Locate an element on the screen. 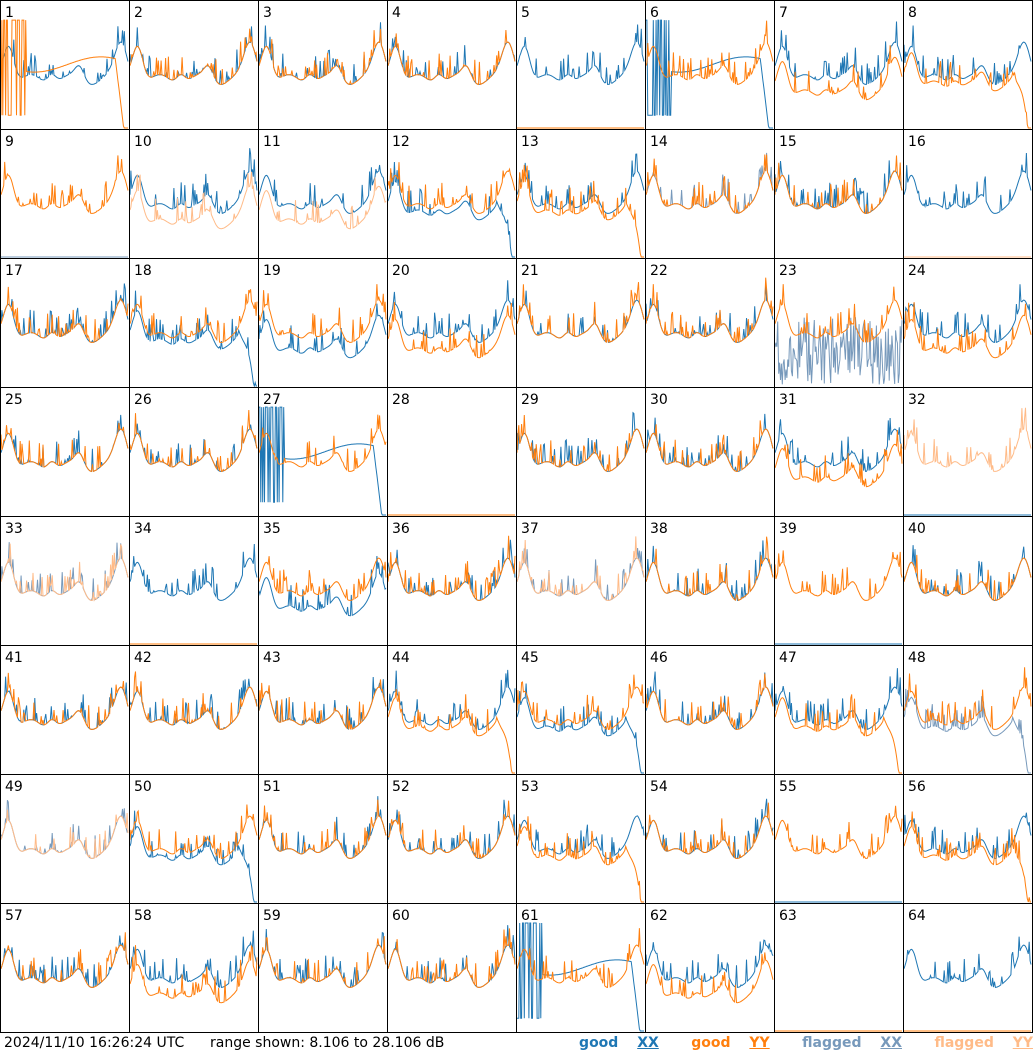  panel-62-yy-series is located at coordinates (709, 978).